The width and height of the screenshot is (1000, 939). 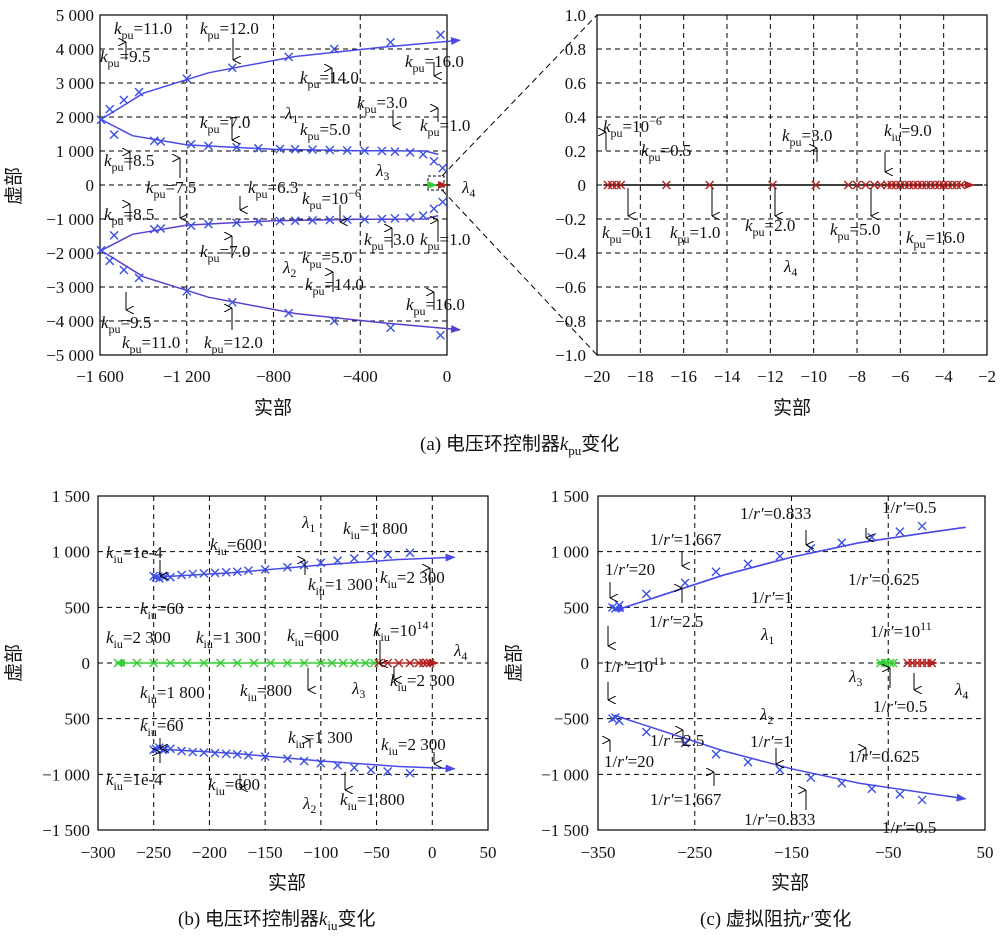 What do you see at coordinates (683, 376) in the screenshot?
I see `a-right-xtick-label: −16` at bounding box center [683, 376].